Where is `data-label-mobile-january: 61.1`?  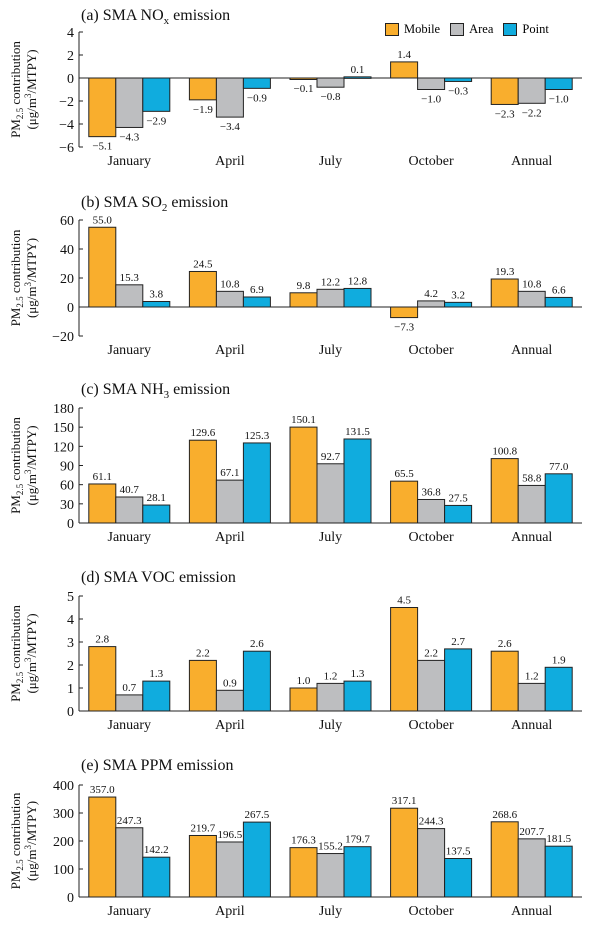
data-label-mobile-january: 61.1 is located at coordinates (102, 477).